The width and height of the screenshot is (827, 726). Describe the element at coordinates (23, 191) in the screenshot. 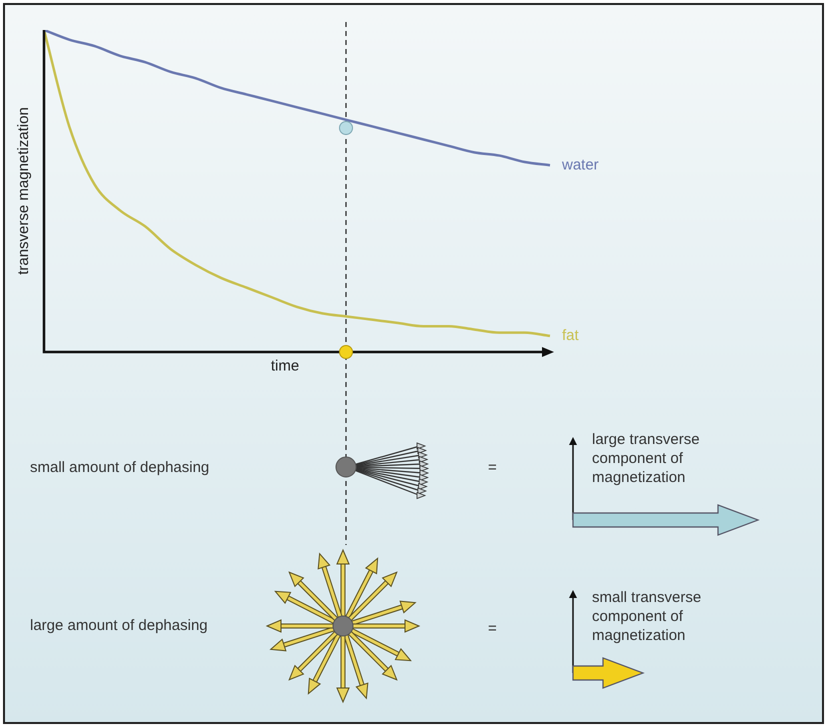

I see `y-axis-title: transverse magnetization` at that location.